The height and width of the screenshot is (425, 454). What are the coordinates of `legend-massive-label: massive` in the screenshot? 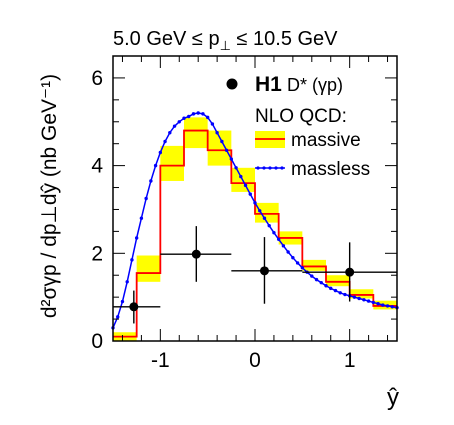 It's located at (326, 140).